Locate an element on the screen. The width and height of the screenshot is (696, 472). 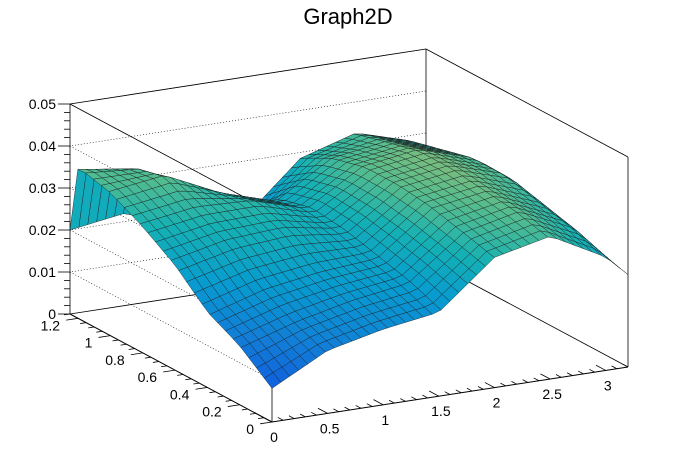
x-tick-label: 1.5 is located at coordinates (441, 411).